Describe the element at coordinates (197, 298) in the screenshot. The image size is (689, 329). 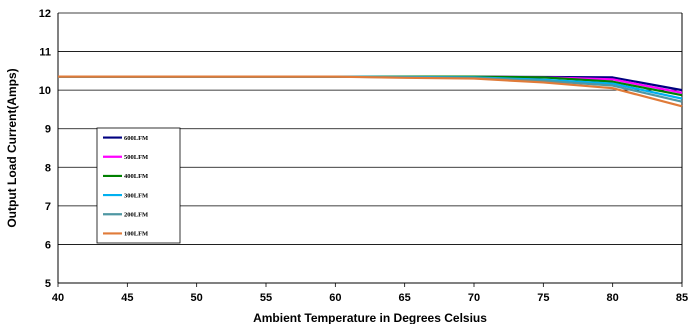
I see `x-tick-label: 50` at that location.